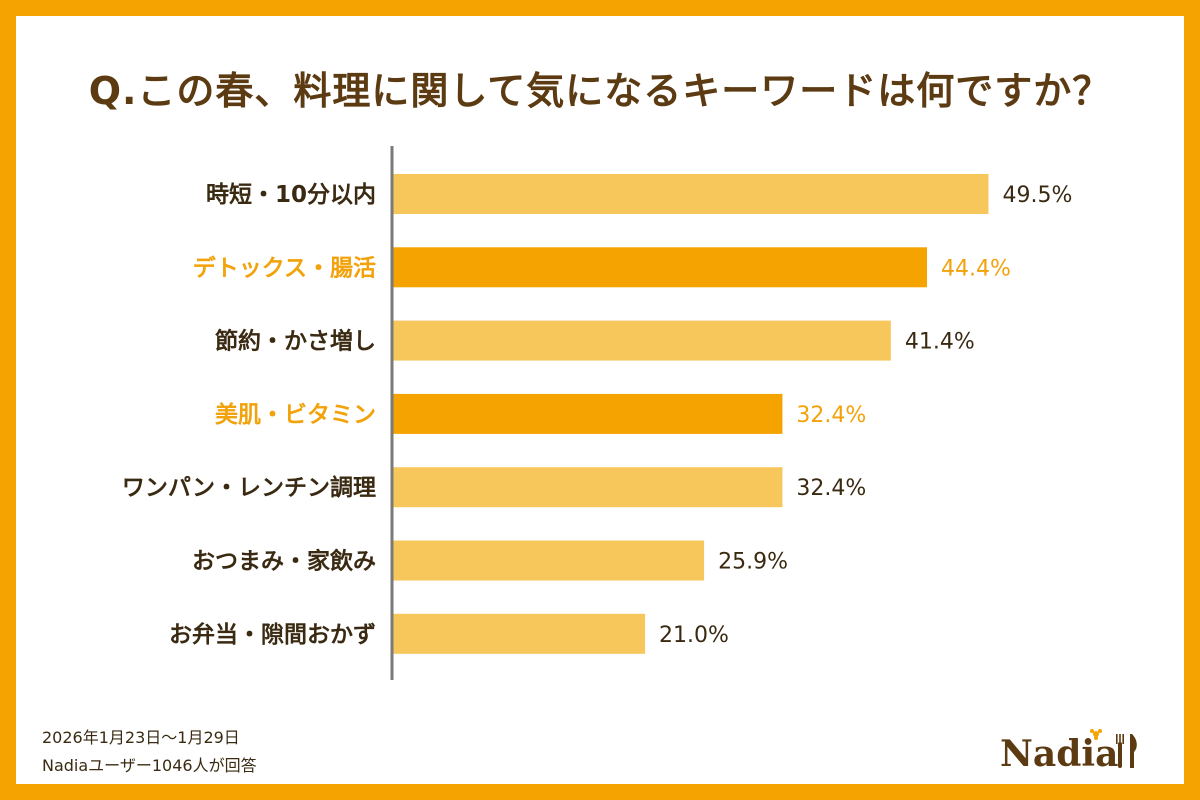 This screenshot has width=1200, height=800. What do you see at coordinates (976, 268) in the screenshot?
I see `value-label-2: 44.4%` at bounding box center [976, 268].